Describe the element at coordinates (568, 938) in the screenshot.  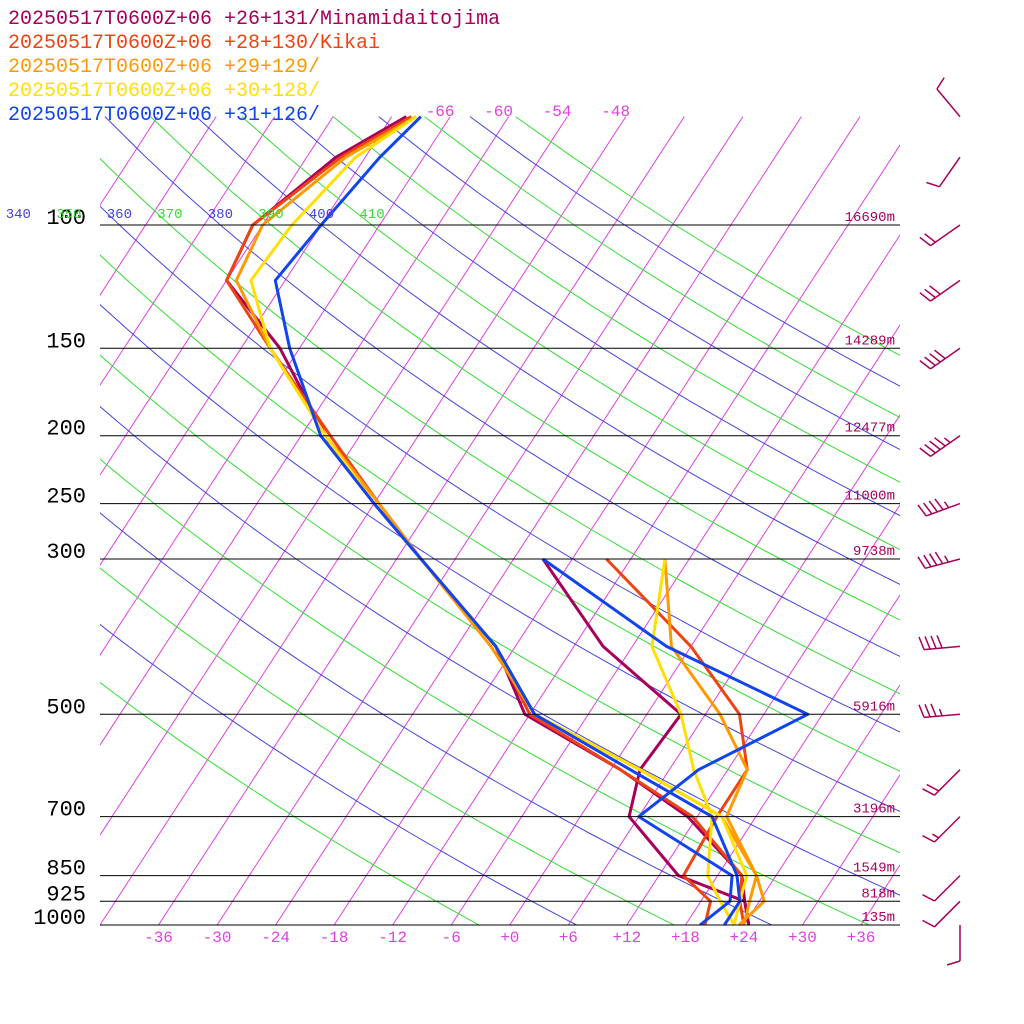
I see `temperature-tick-label: +6` at that location.